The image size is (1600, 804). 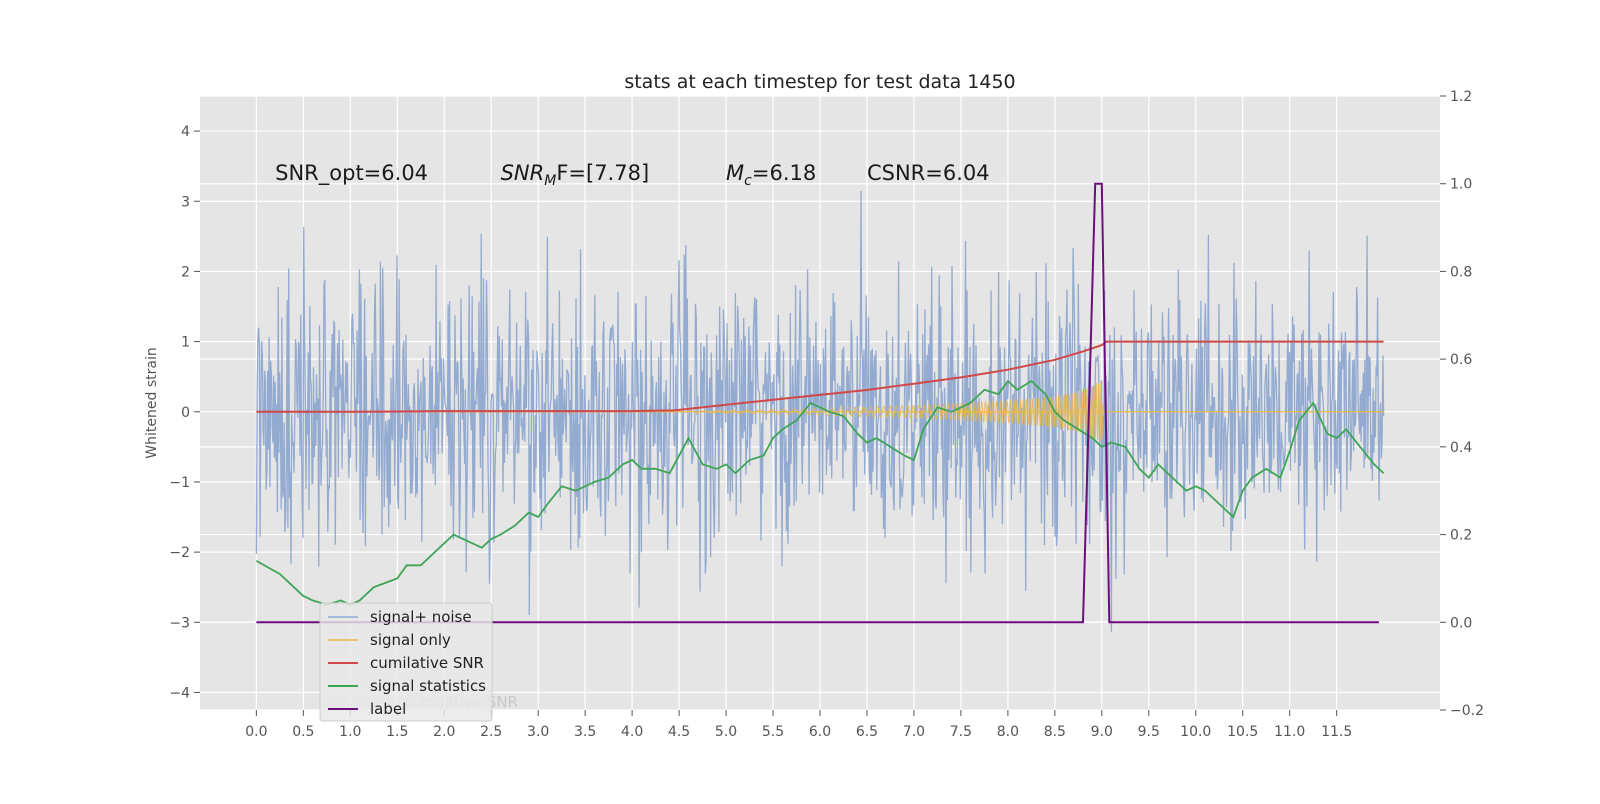 I want to click on legend-label: signal+ noise, so click(x=421, y=617).